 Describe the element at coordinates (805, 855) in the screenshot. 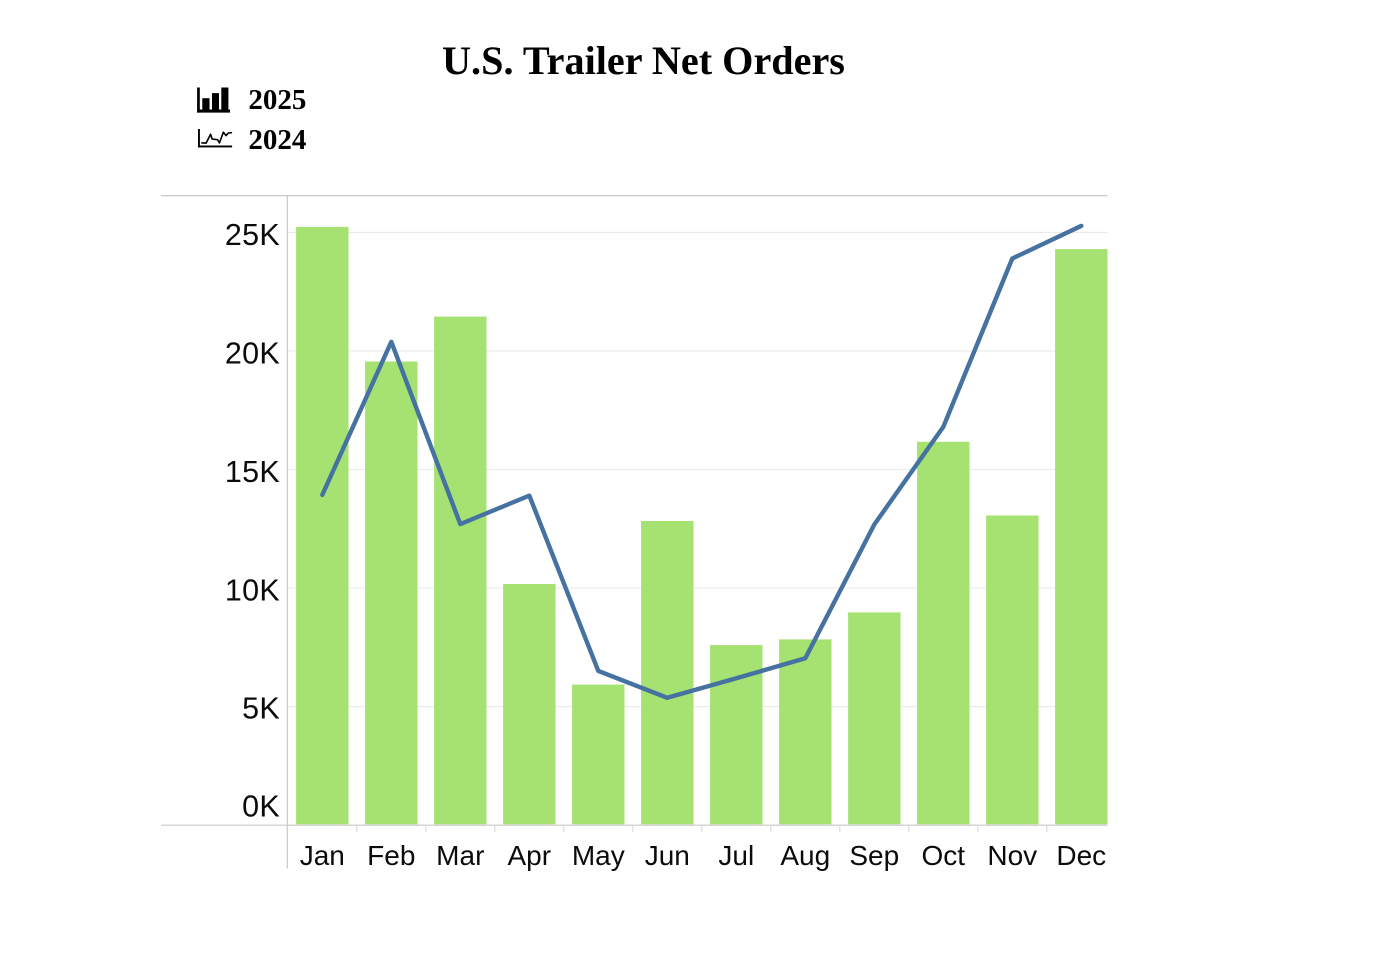

I see `svg-text: Aug` at that location.